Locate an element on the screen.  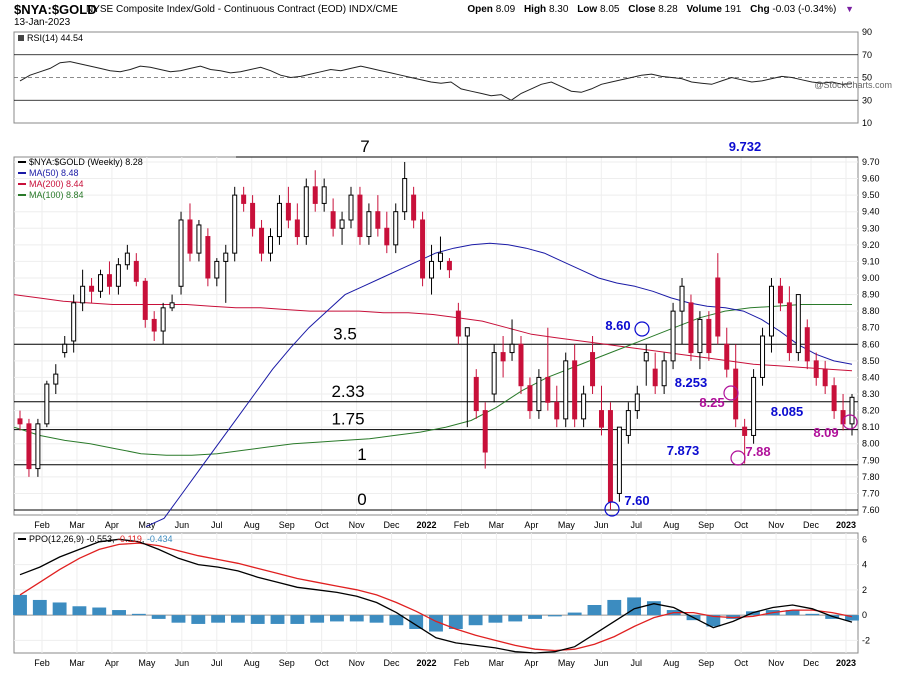
chg-value: -0.03 (-0.34%) is located at coordinates (804, 9).